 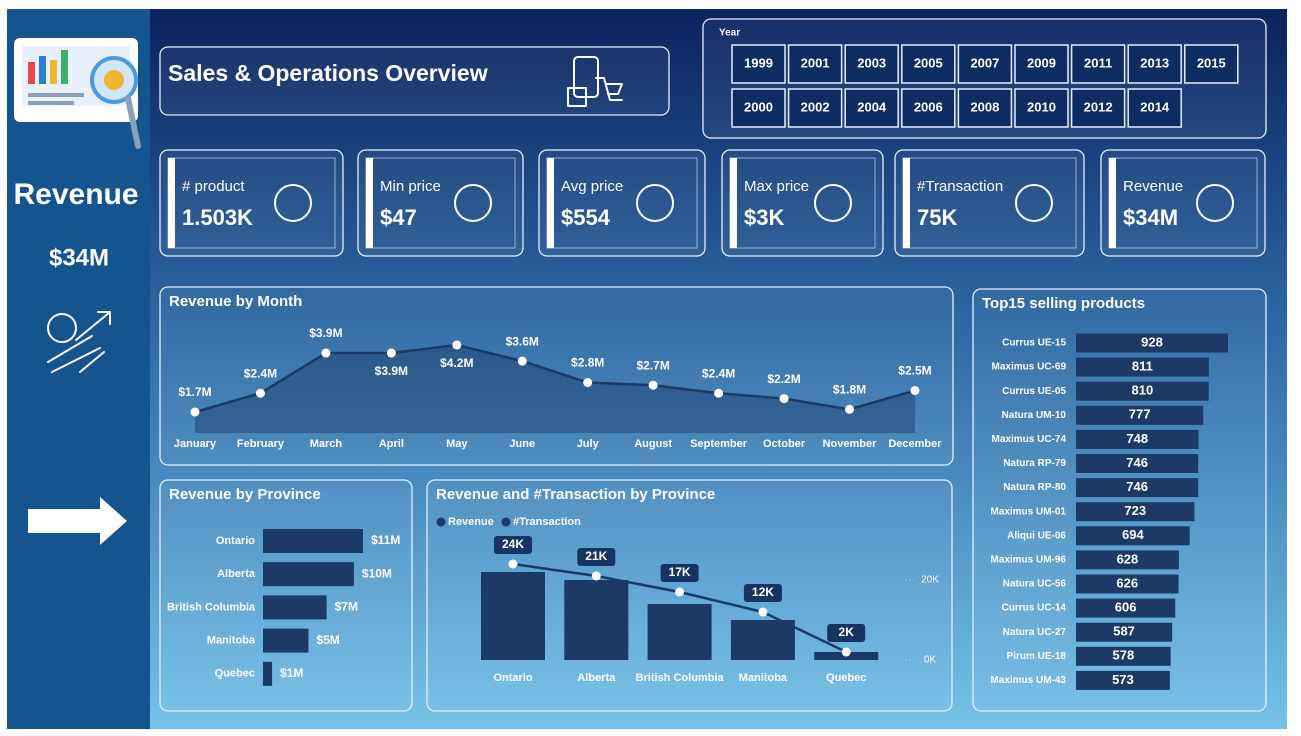 What do you see at coordinates (680, 572) in the screenshot?
I see `data-label: 17K` at bounding box center [680, 572].